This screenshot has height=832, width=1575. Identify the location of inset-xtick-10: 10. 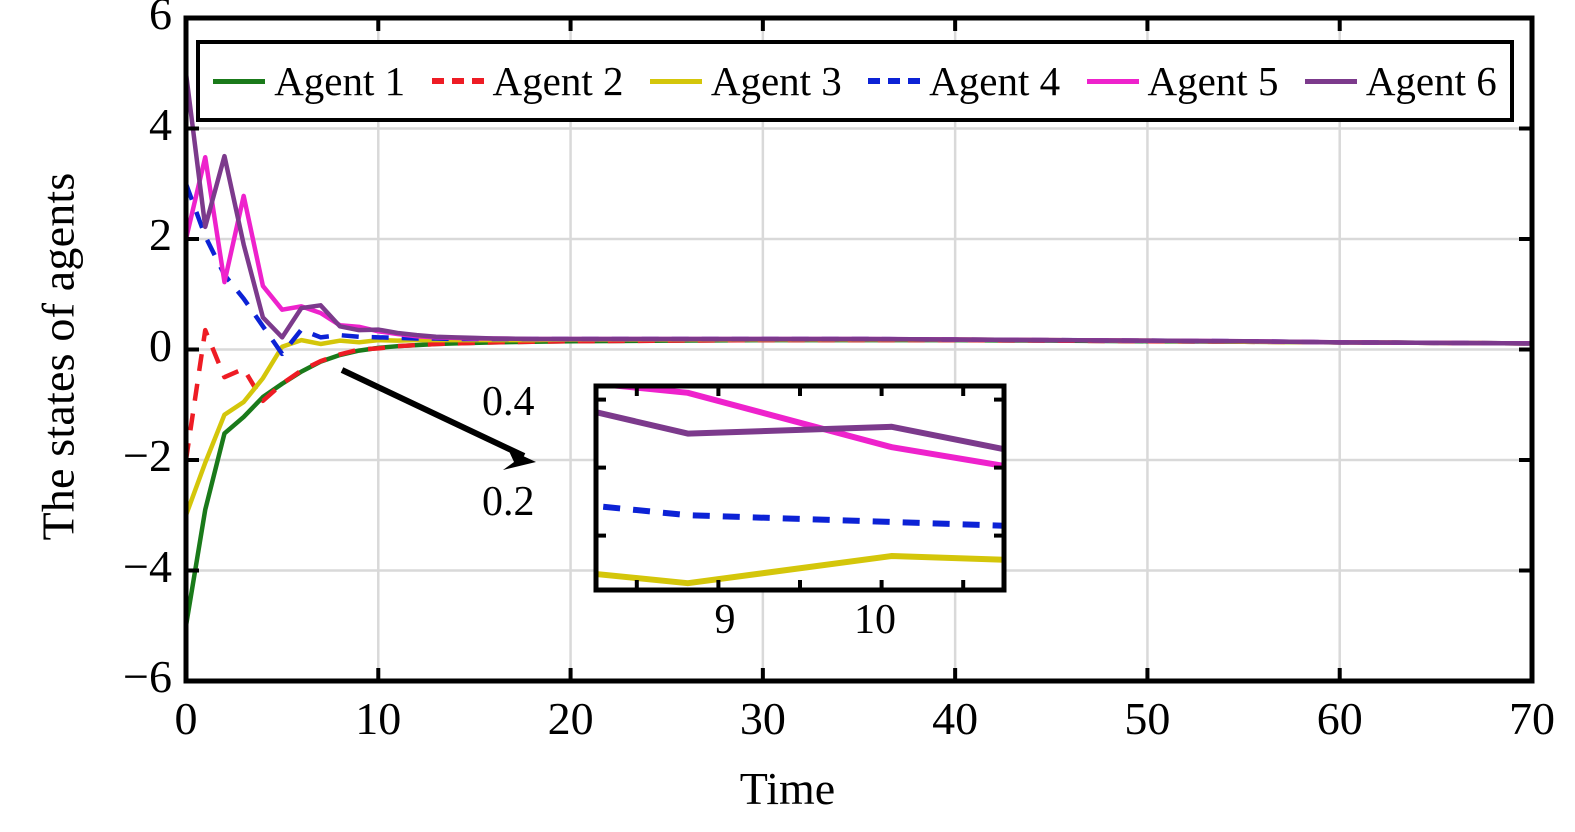
(875, 620).